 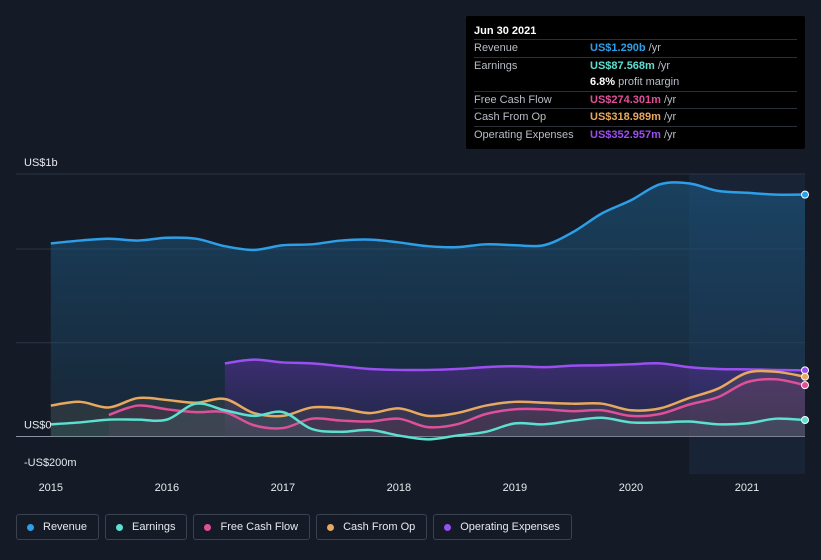 I want to click on tooltip-row-value: 6.8%, so click(x=603, y=82).